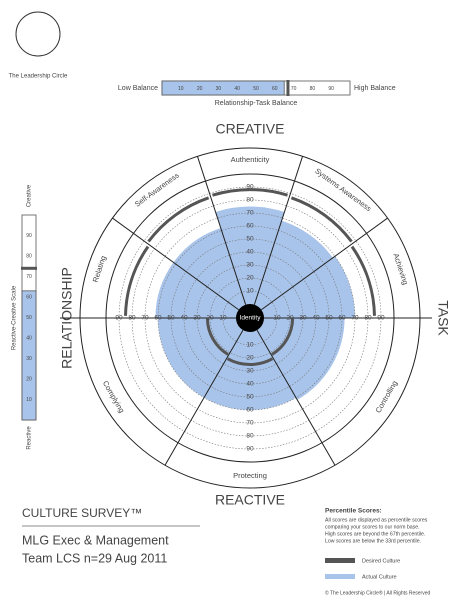 This screenshot has width=460, height=600. What do you see at coordinates (29, 256) in the screenshot?
I see `vertical-tick: 80` at bounding box center [29, 256].